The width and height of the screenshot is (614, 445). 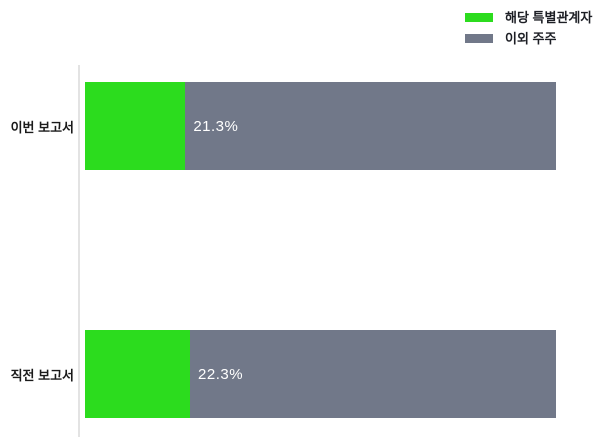 I want to click on category-label-previous-report: 직전 보고서, so click(x=42, y=375).